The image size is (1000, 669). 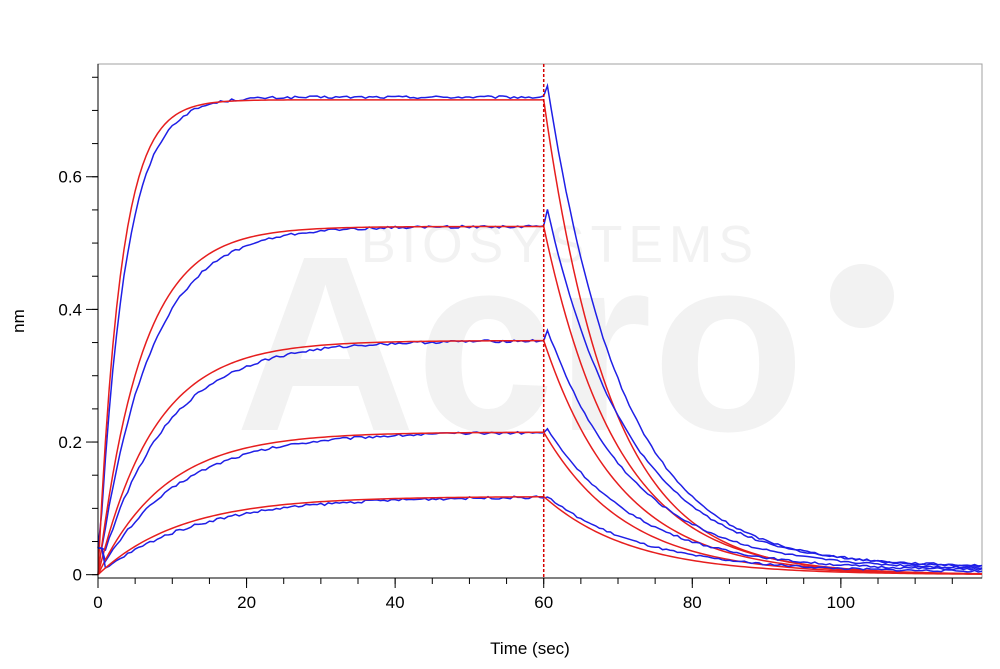 I want to click on y-tick-label: 0.6, so click(x=70, y=177).